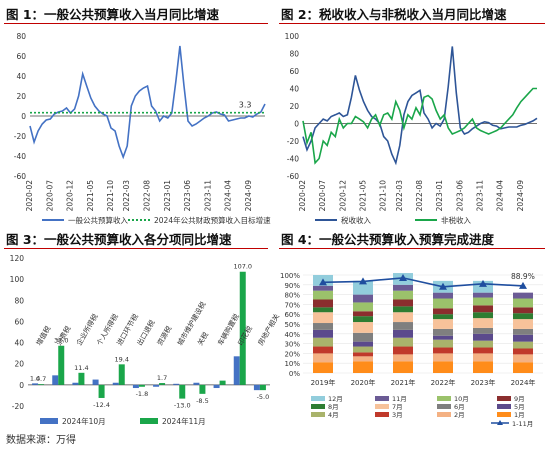 The width and height of the screenshot is (550, 449). I want to click on category-label: 2024年, so click(523, 382).